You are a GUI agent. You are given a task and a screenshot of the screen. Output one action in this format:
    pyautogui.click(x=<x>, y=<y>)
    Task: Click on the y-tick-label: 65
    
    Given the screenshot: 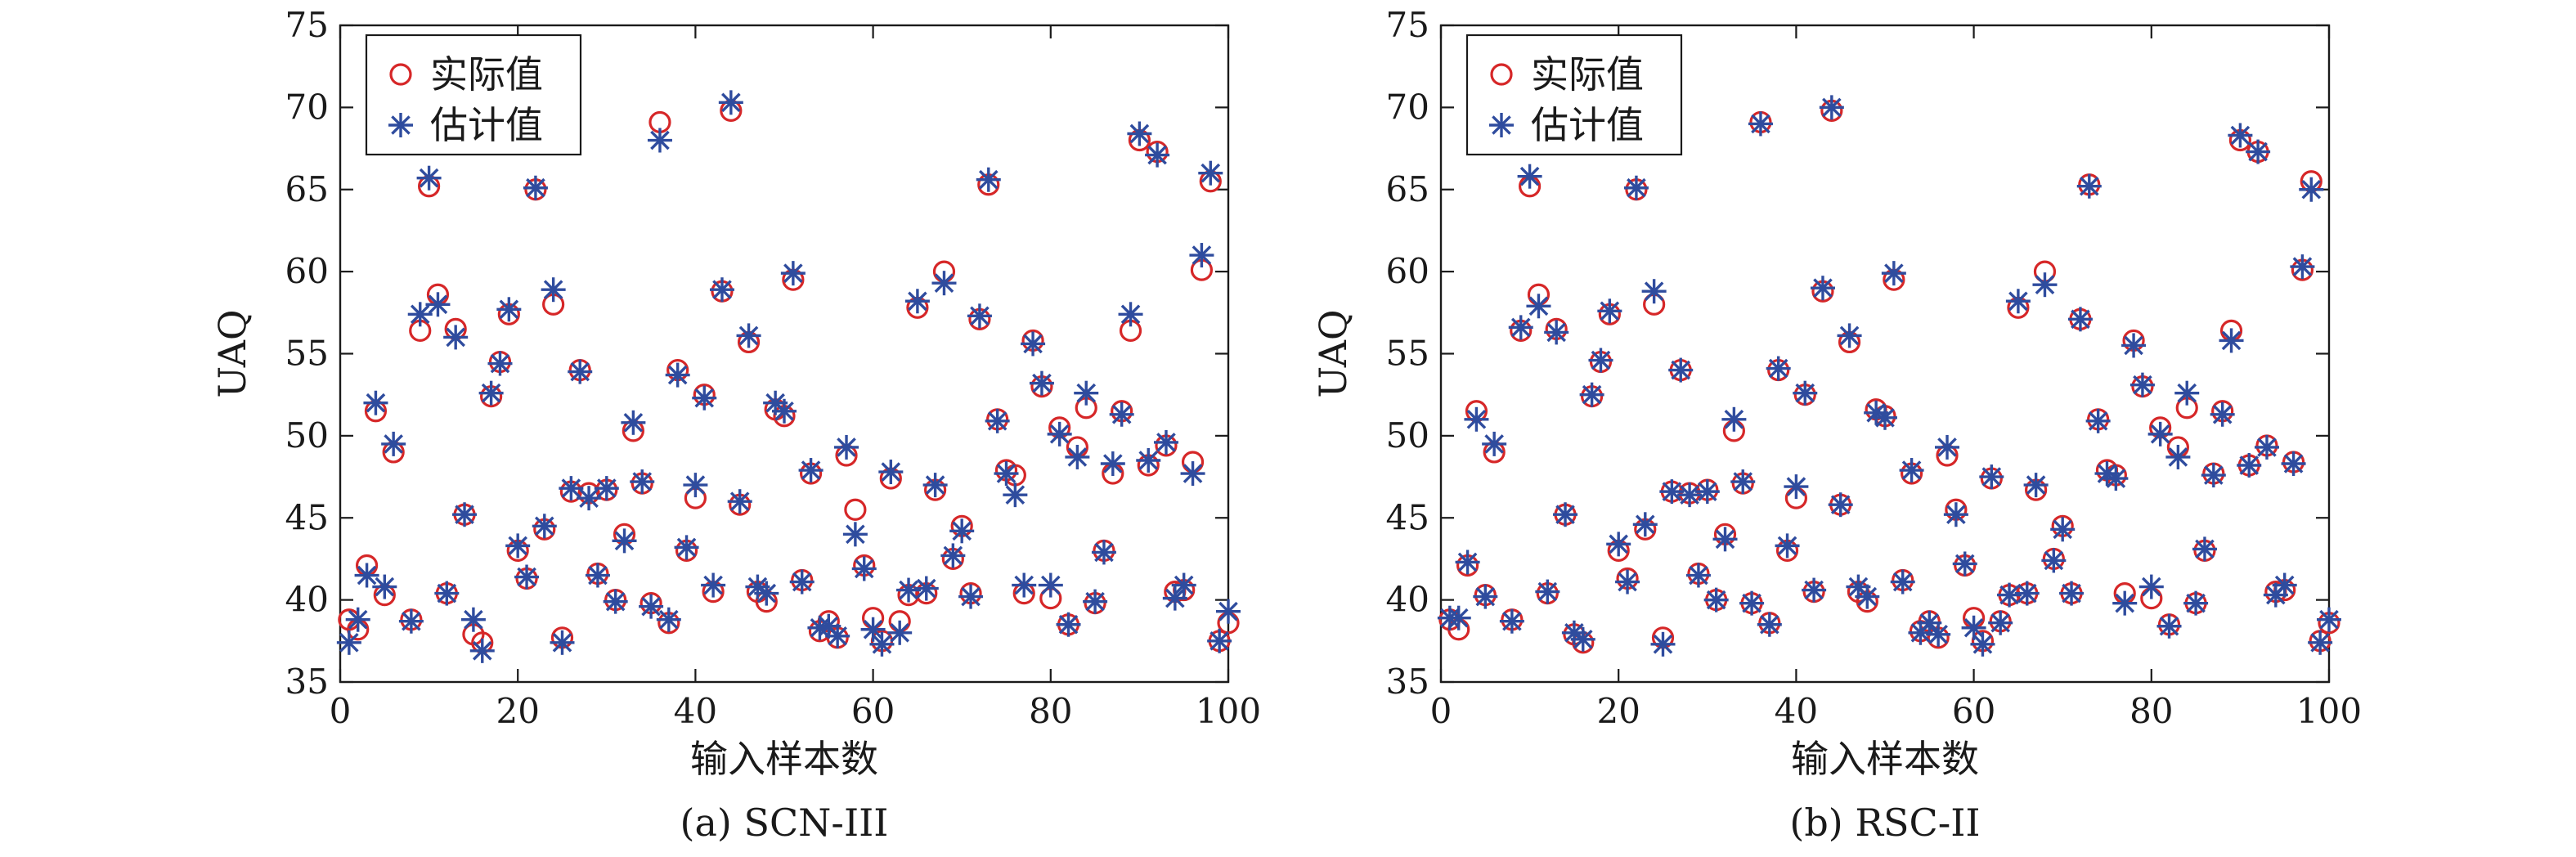 What is the action you would take?
    pyautogui.click(x=307, y=189)
    